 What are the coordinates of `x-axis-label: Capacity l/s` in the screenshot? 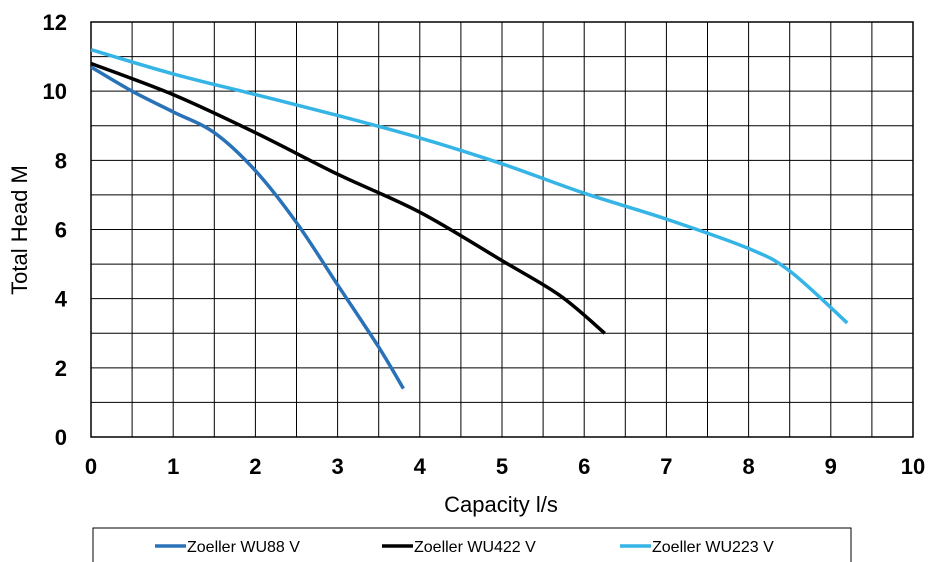 It's located at (501, 504).